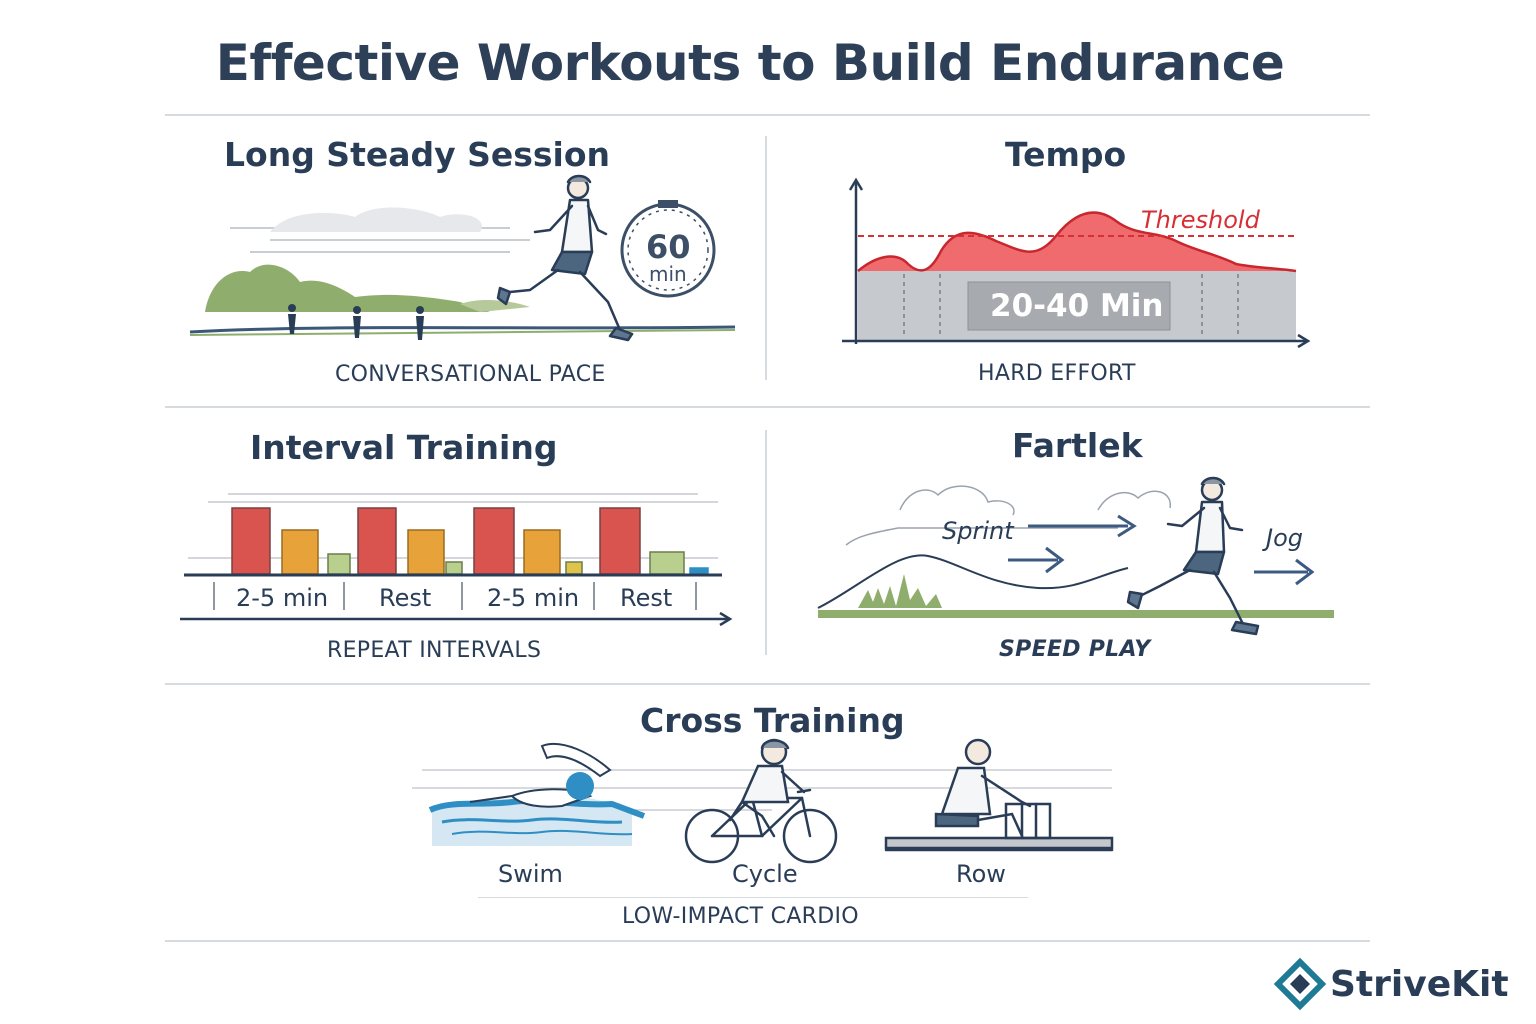  Describe the element at coordinates (767, 115) in the screenshot. I see `divider-top` at that location.